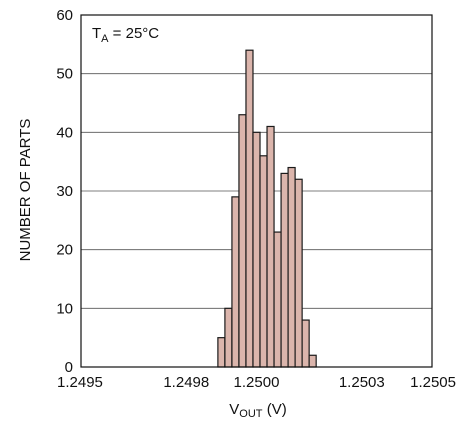 This screenshot has height=423, width=473. What do you see at coordinates (64, 74) in the screenshot?
I see `y-tick-label: 50` at bounding box center [64, 74].